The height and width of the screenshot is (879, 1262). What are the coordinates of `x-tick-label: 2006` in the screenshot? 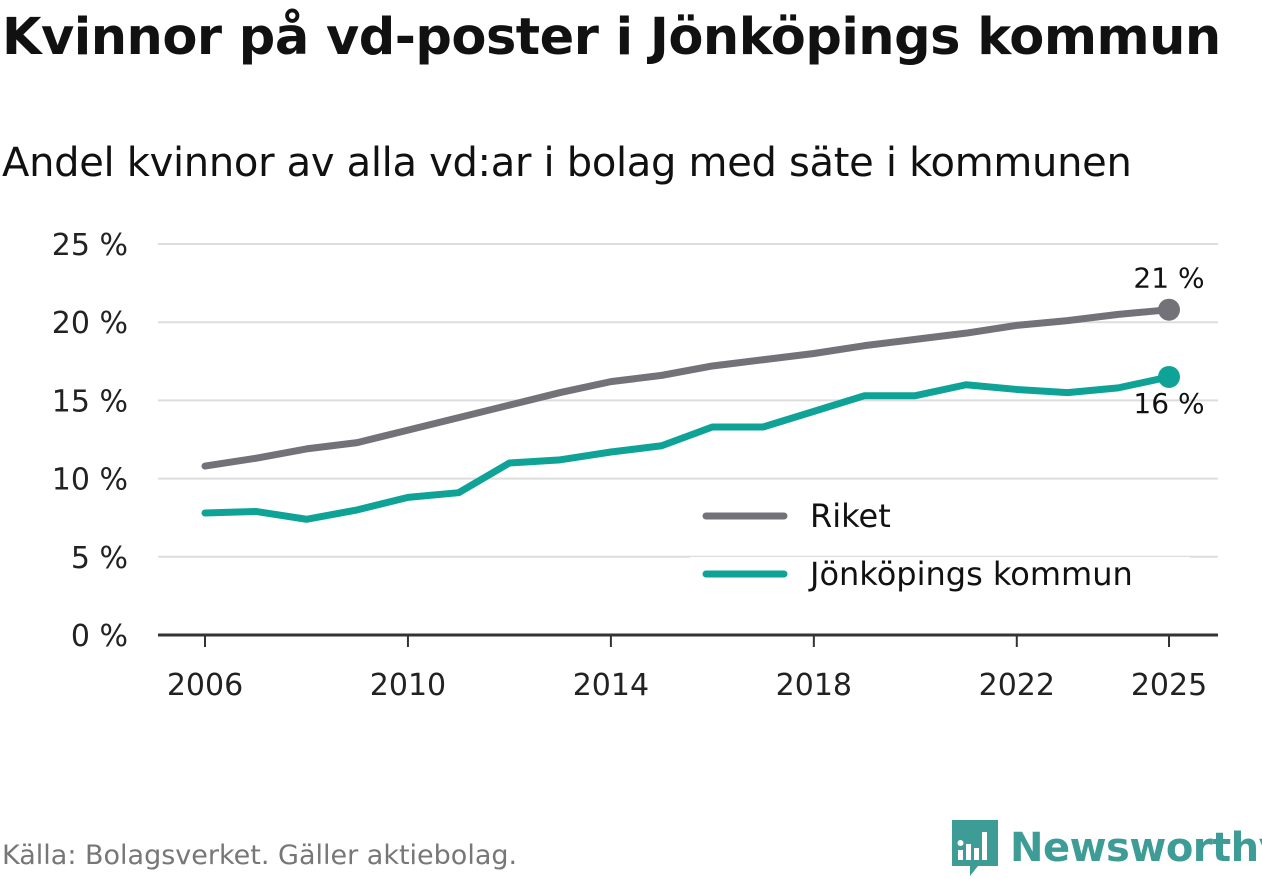 It's located at (205, 685).